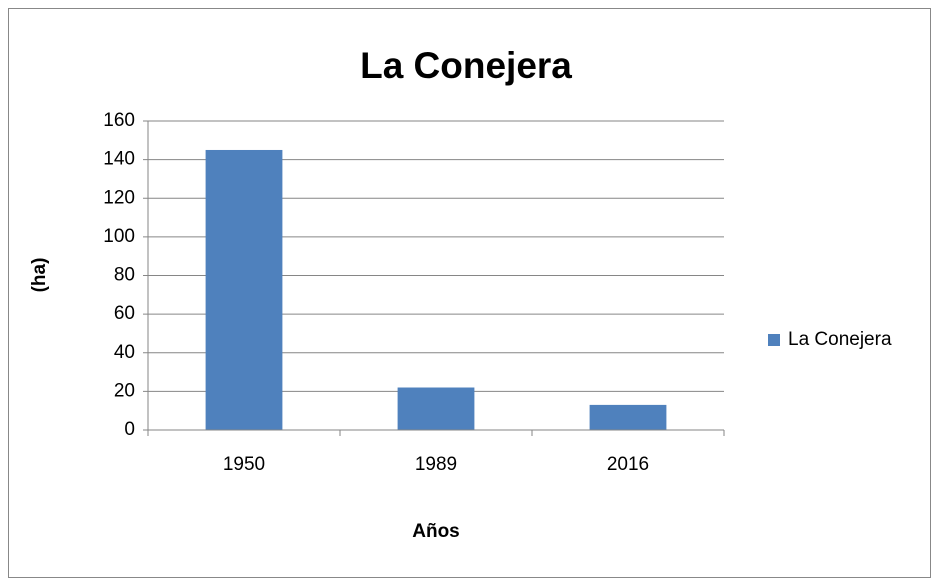 Image resolution: width=932 pixels, height=579 pixels. I want to click on x-tick-label: 1950, so click(244, 464).